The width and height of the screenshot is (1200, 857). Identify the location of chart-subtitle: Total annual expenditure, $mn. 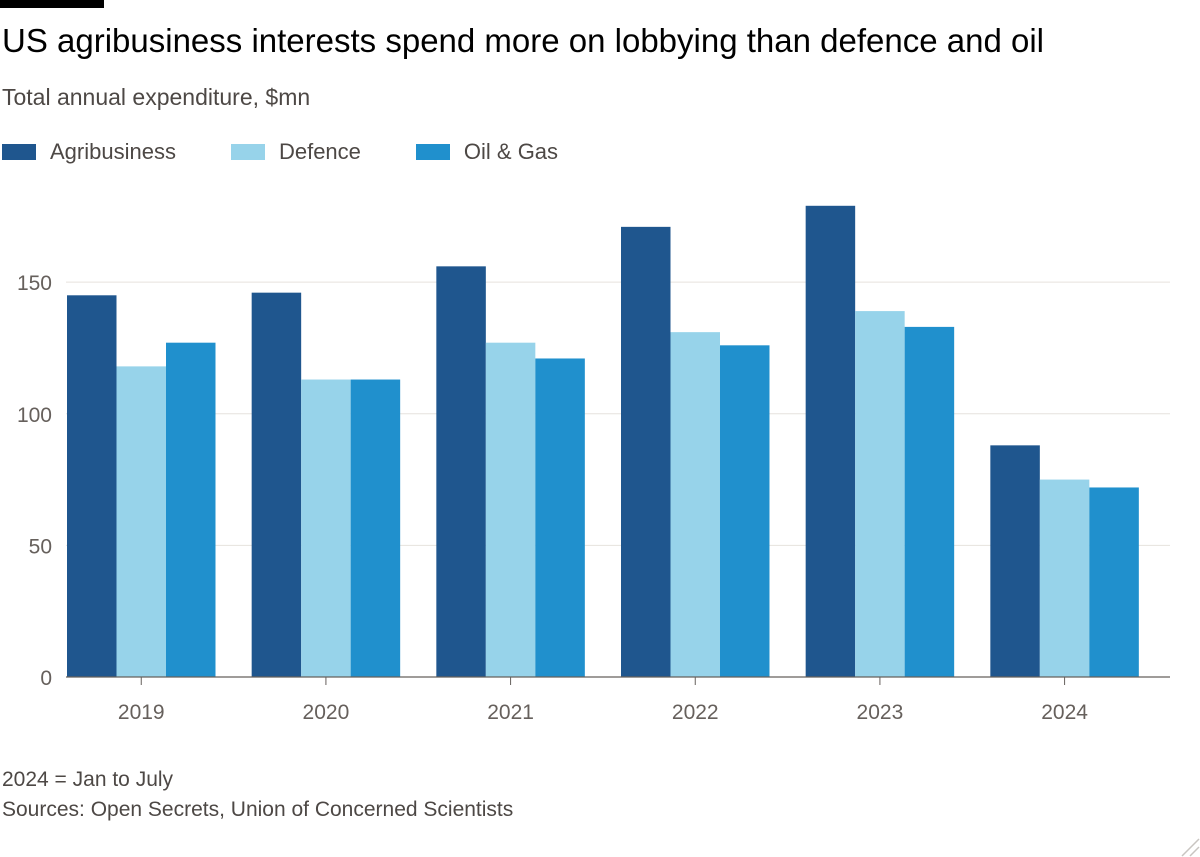
(156, 97).